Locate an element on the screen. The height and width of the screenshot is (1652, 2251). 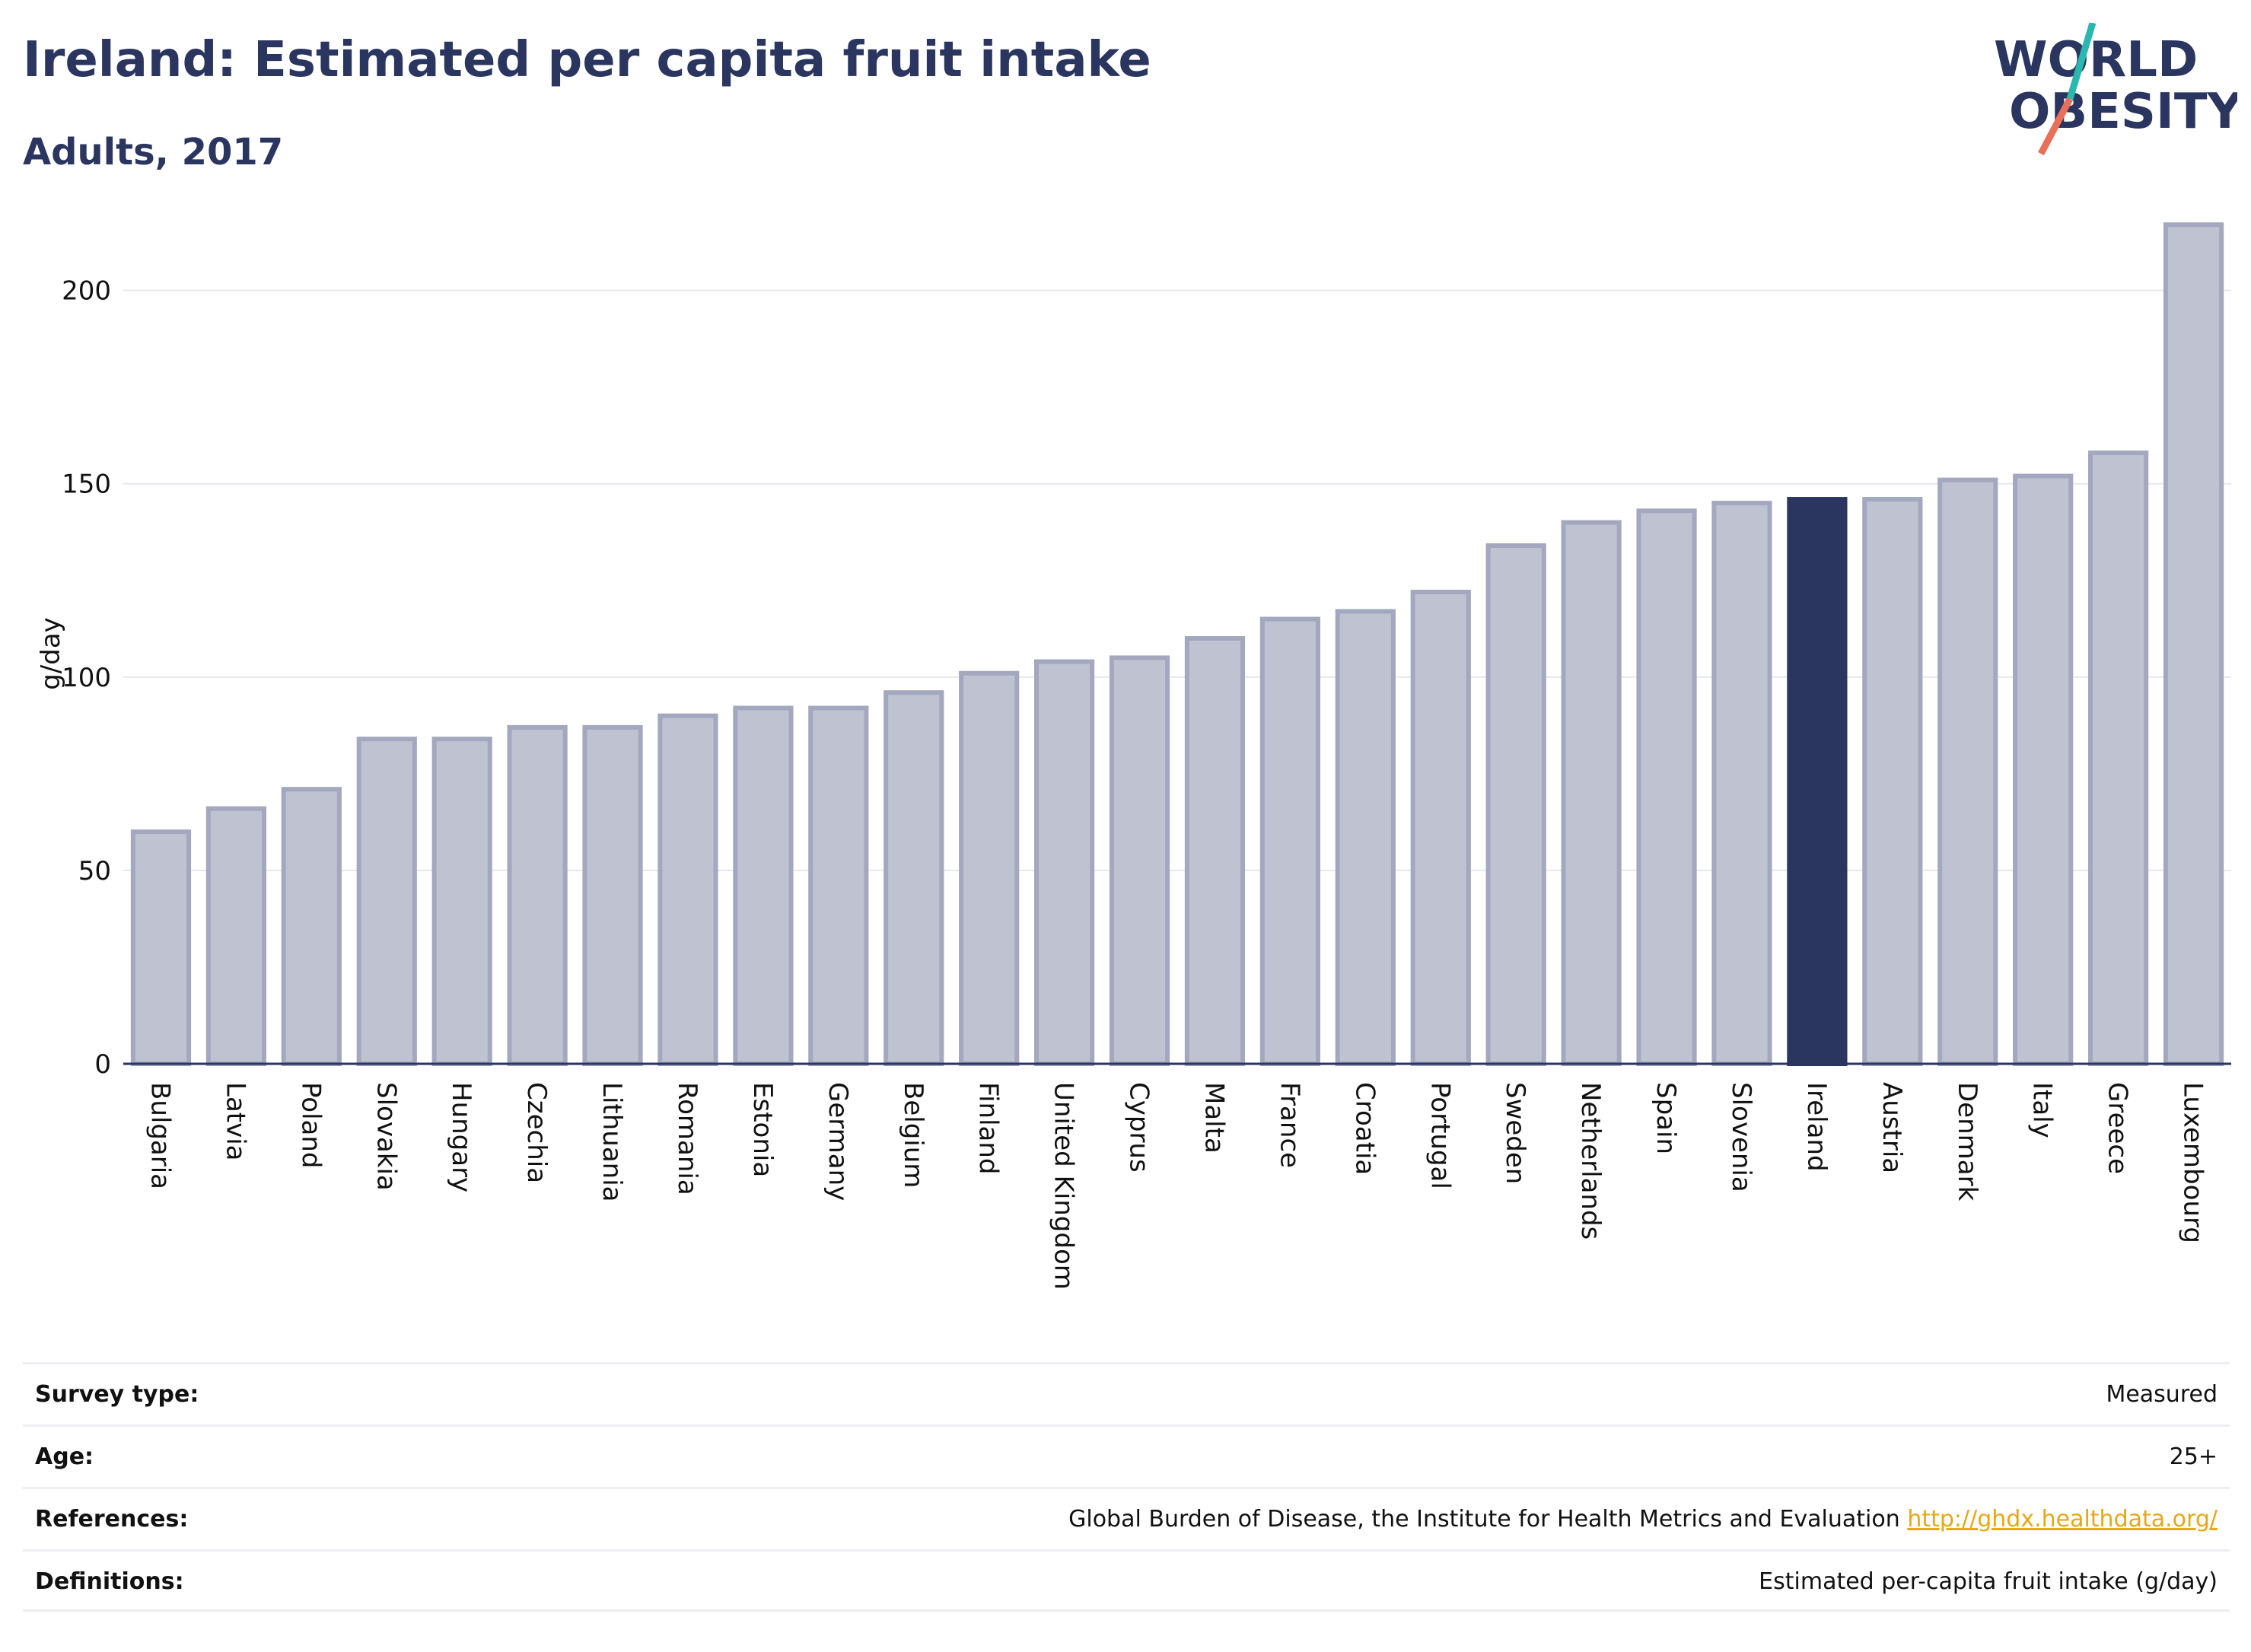
logo-slash-top is located at coordinates (2081, 61).